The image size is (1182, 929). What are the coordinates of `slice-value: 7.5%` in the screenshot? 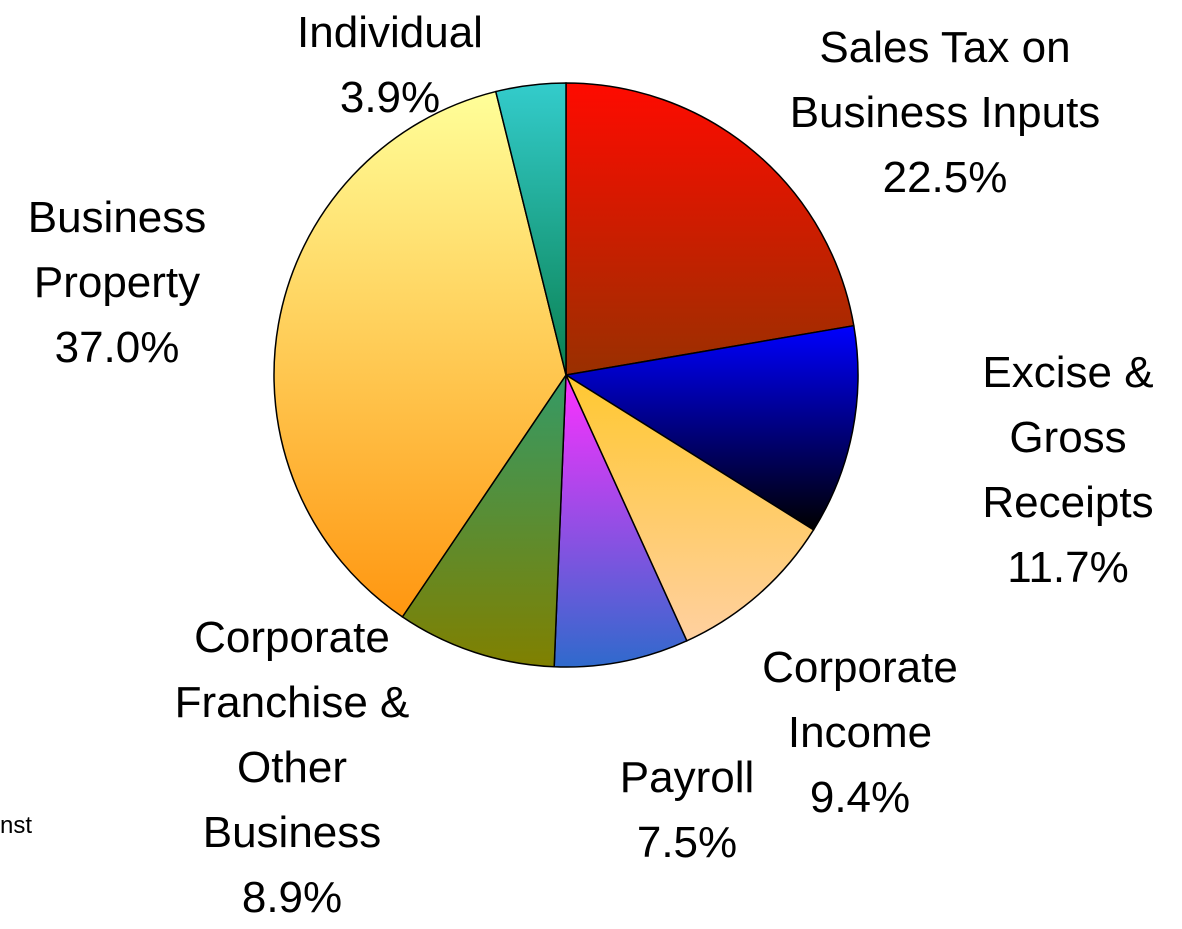 It's located at (687, 842).